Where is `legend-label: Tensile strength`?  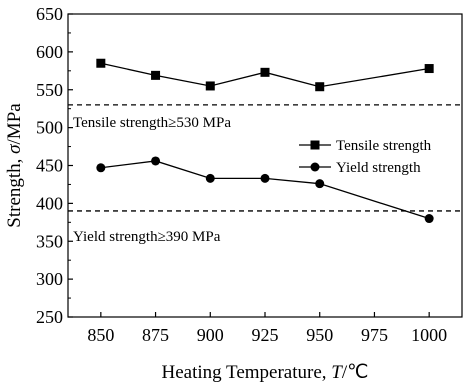
legend-label: Tensile strength is located at coordinates (384, 146).